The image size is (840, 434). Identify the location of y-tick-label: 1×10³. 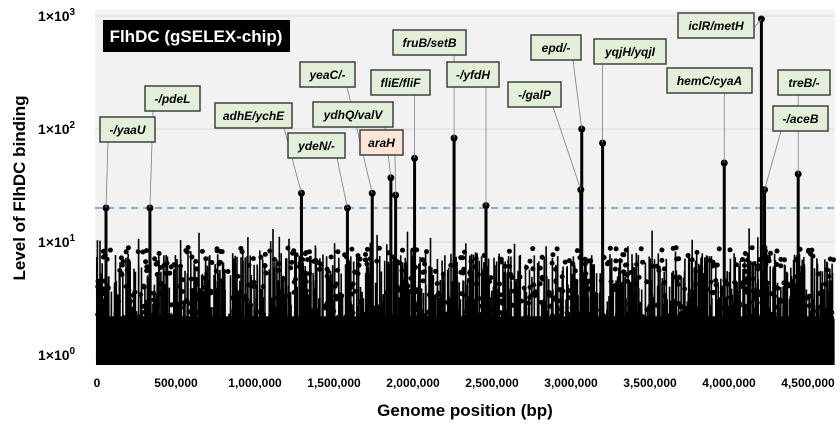
(57, 15).